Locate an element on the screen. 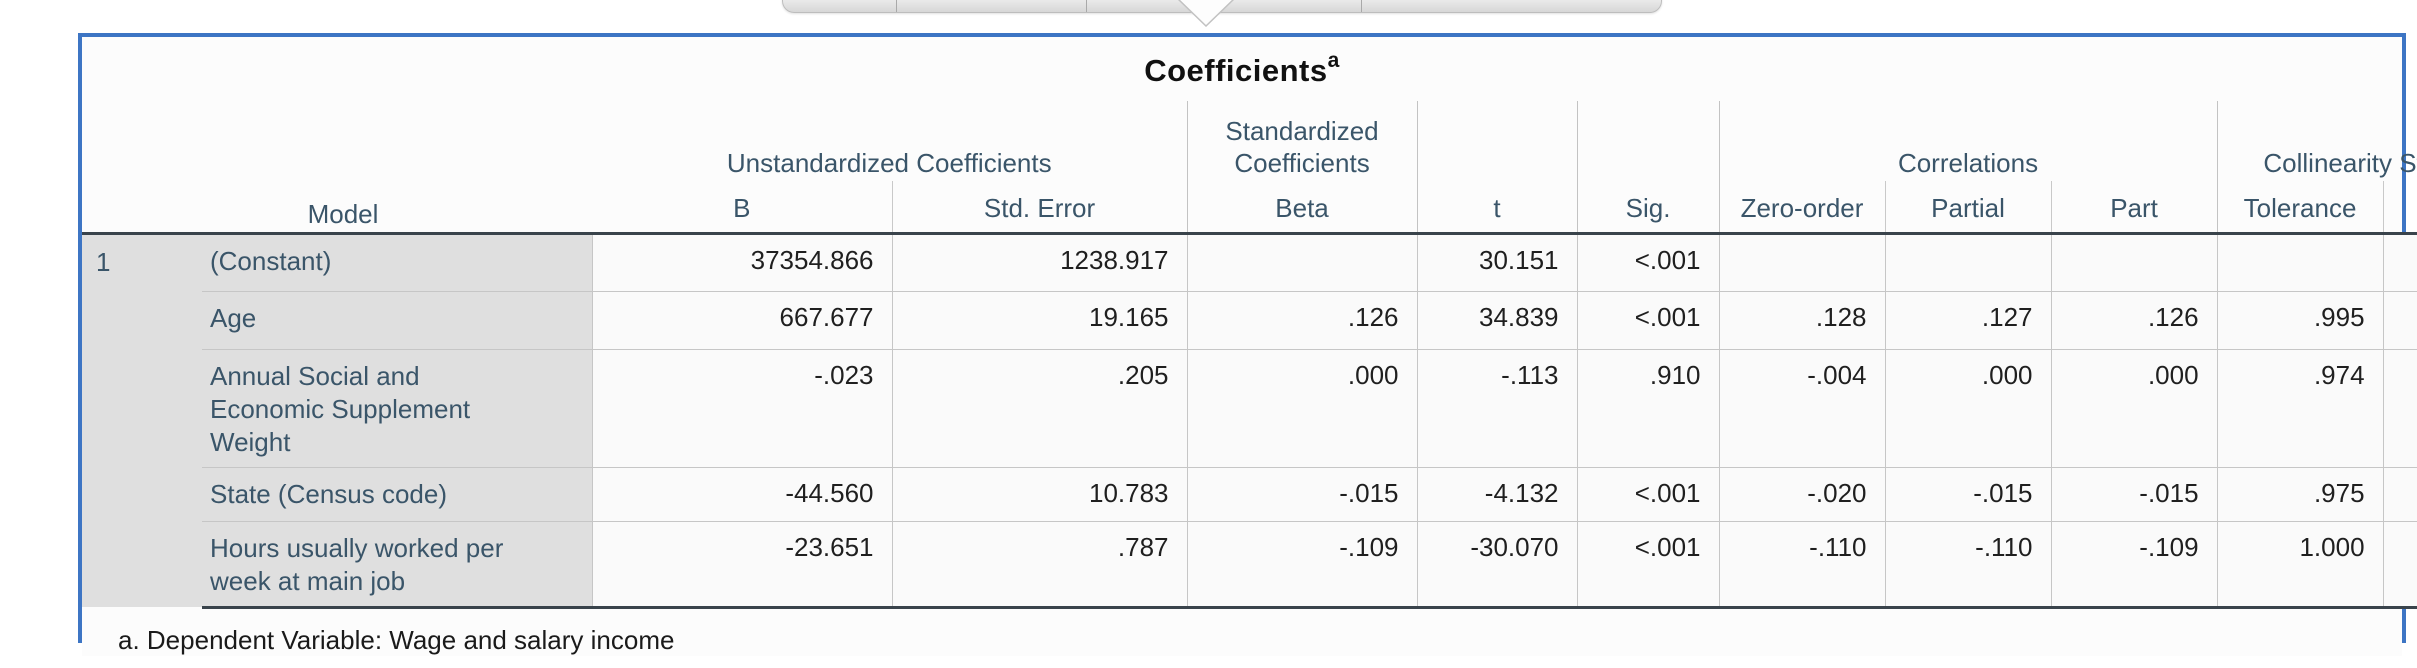  cell-vif: 1.000 is located at coordinates (2399, 564).